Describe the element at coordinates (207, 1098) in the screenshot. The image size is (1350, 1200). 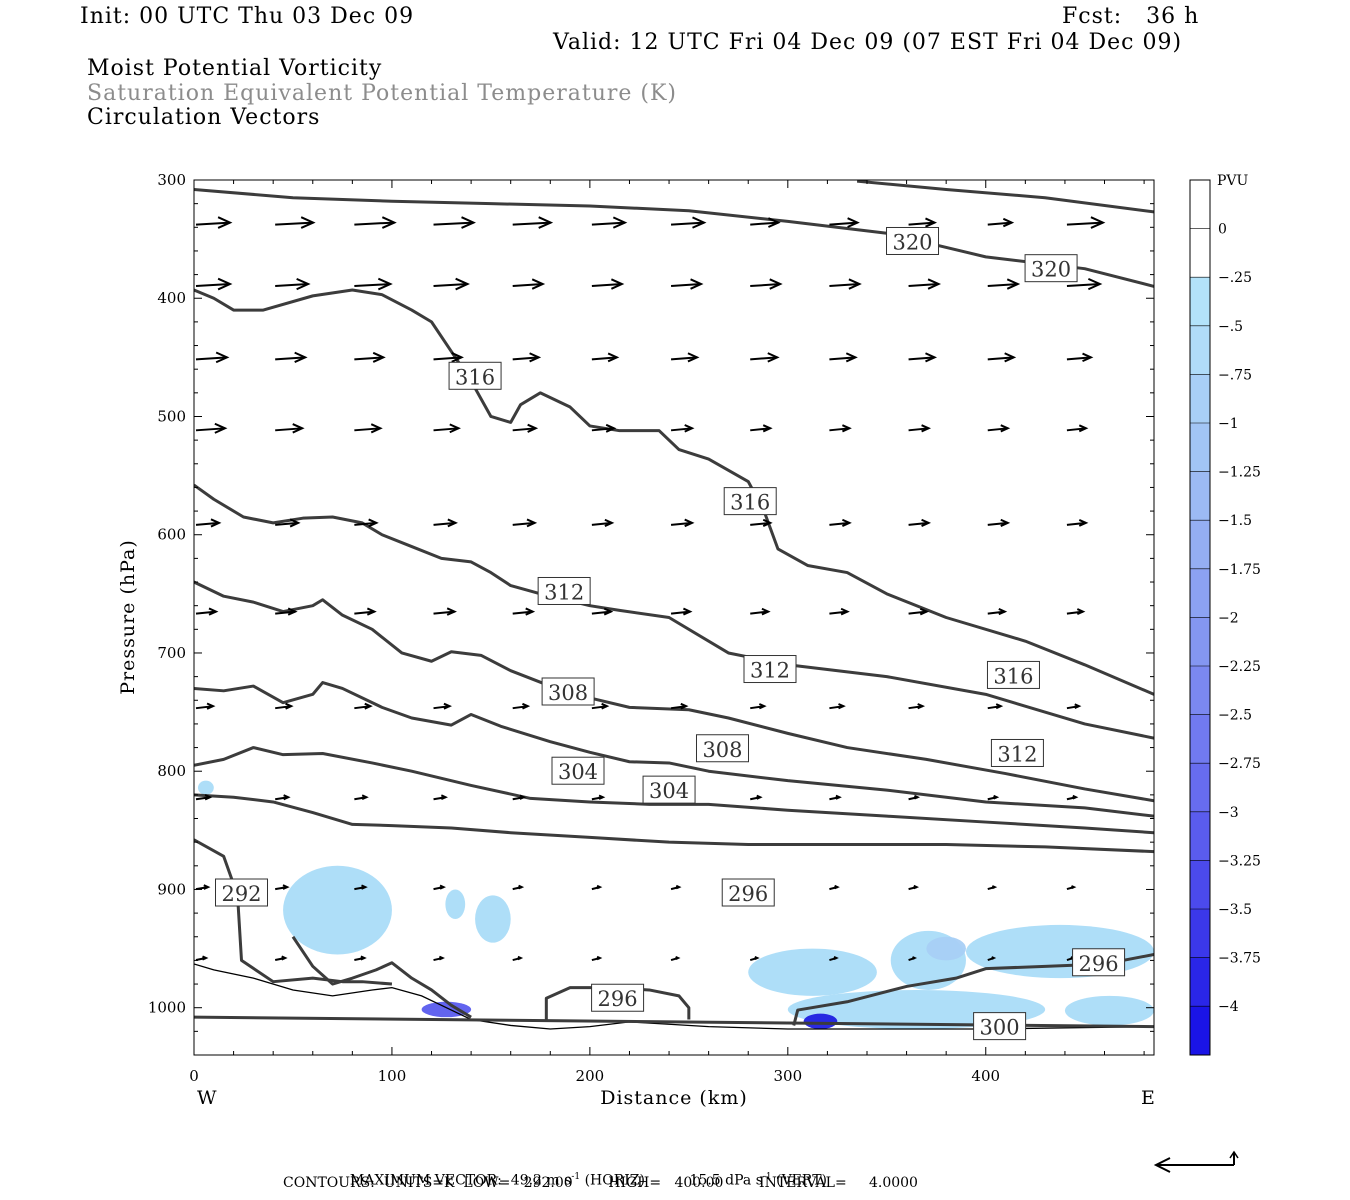
I see `west-label: W` at that location.